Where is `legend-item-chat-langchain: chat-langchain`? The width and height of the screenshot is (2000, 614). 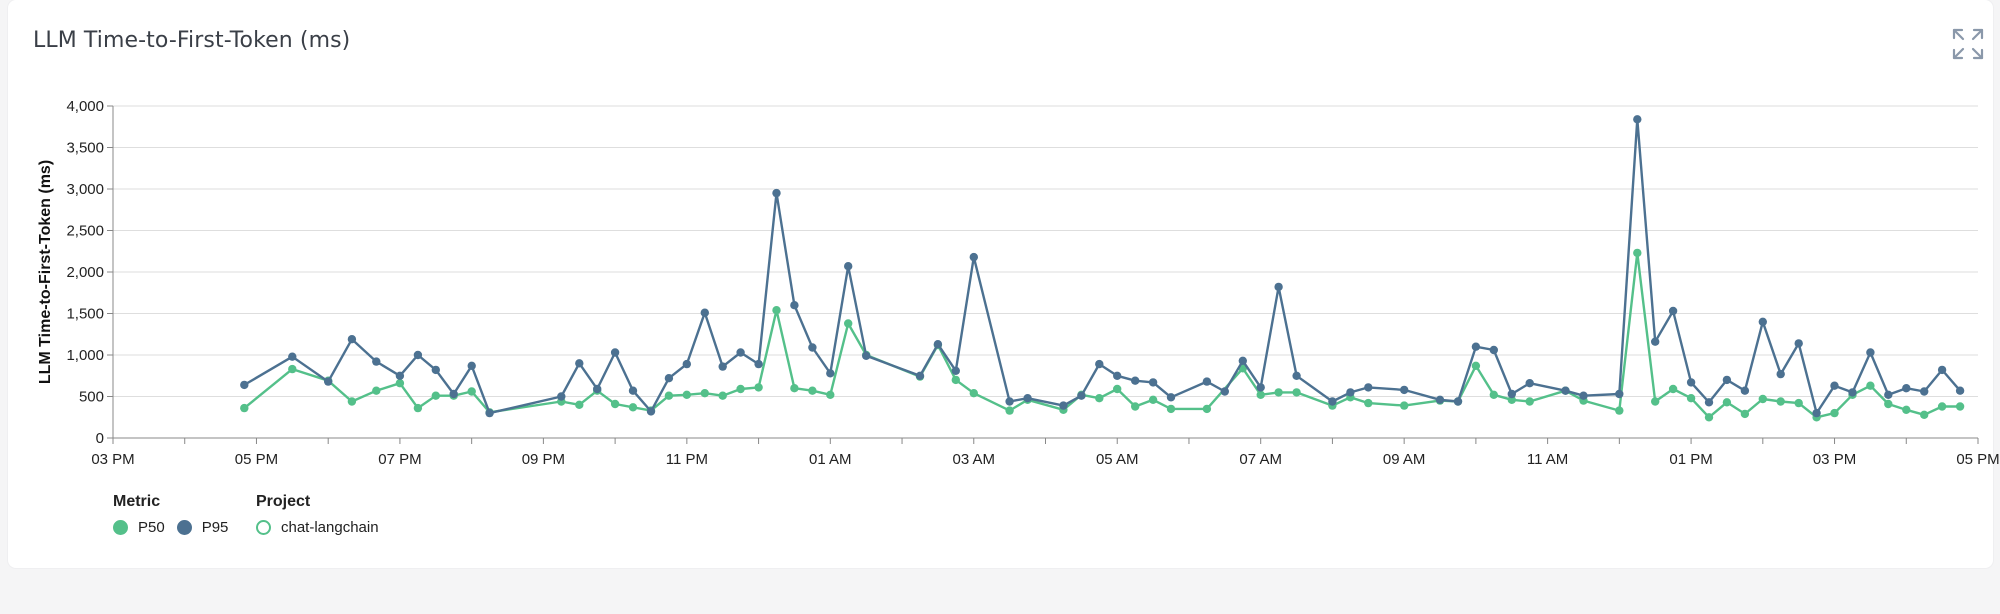 legend-item-chat-langchain: chat-langchain is located at coordinates (317, 527).